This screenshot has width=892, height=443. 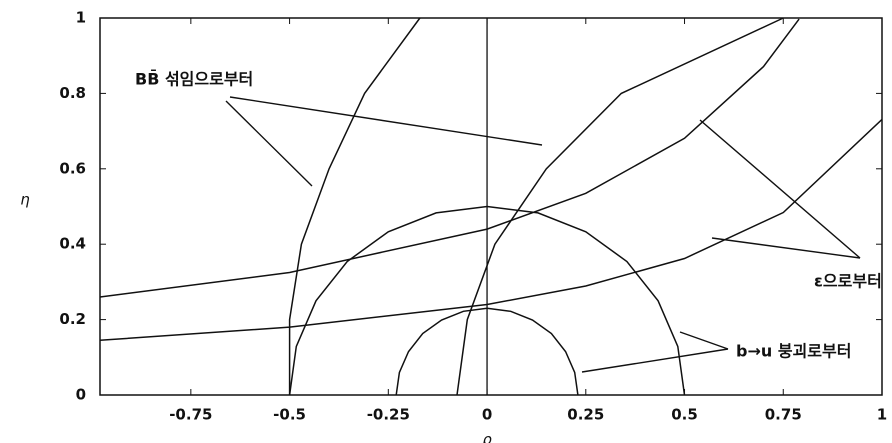 What do you see at coordinates (194, 79) in the screenshot?
I see `annotation: BB̄ 섞임으로부터` at bounding box center [194, 79].